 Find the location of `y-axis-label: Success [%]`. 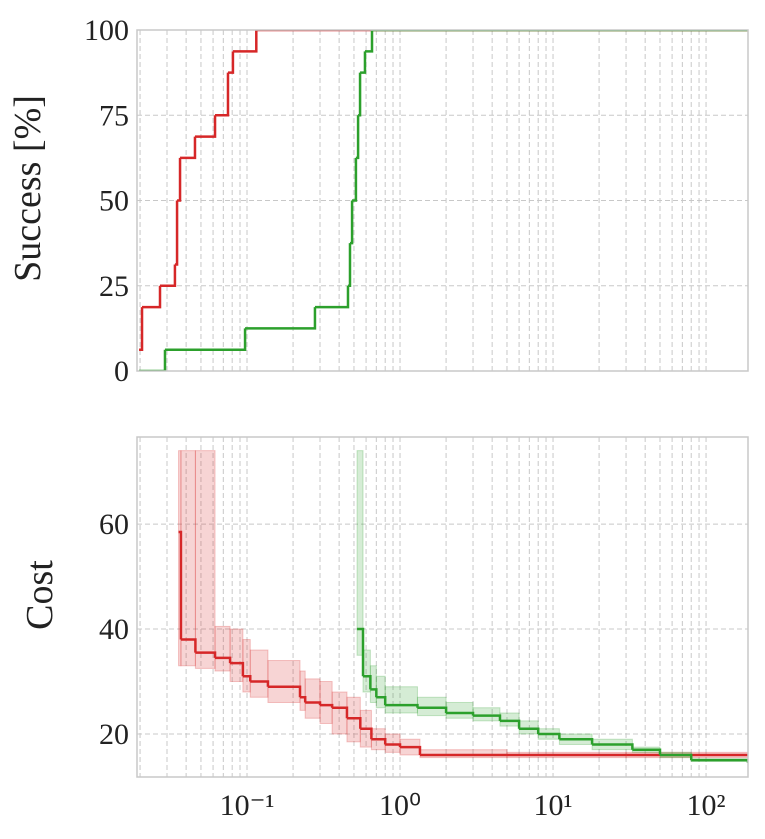

y-axis-label: Success [%] is located at coordinates (28, 188).